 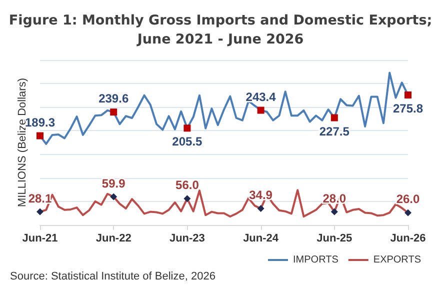 I want to click on data-label: 275.8, so click(x=408, y=108).